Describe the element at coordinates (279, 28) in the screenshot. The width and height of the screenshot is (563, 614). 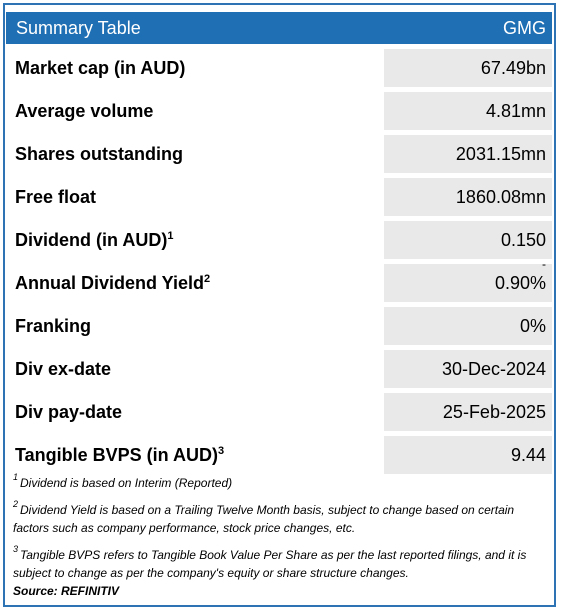
I see `table-header: Summary Table GMG` at that location.